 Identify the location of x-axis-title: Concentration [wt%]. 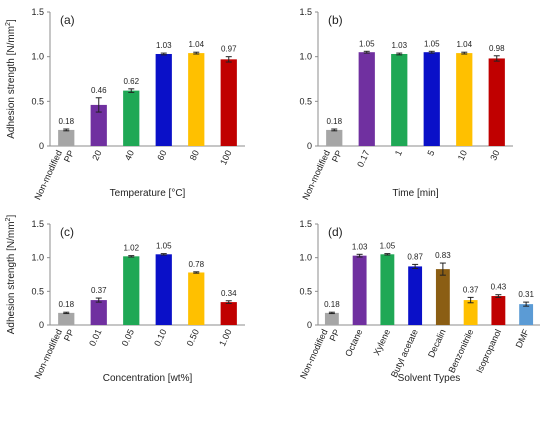
(148, 378).